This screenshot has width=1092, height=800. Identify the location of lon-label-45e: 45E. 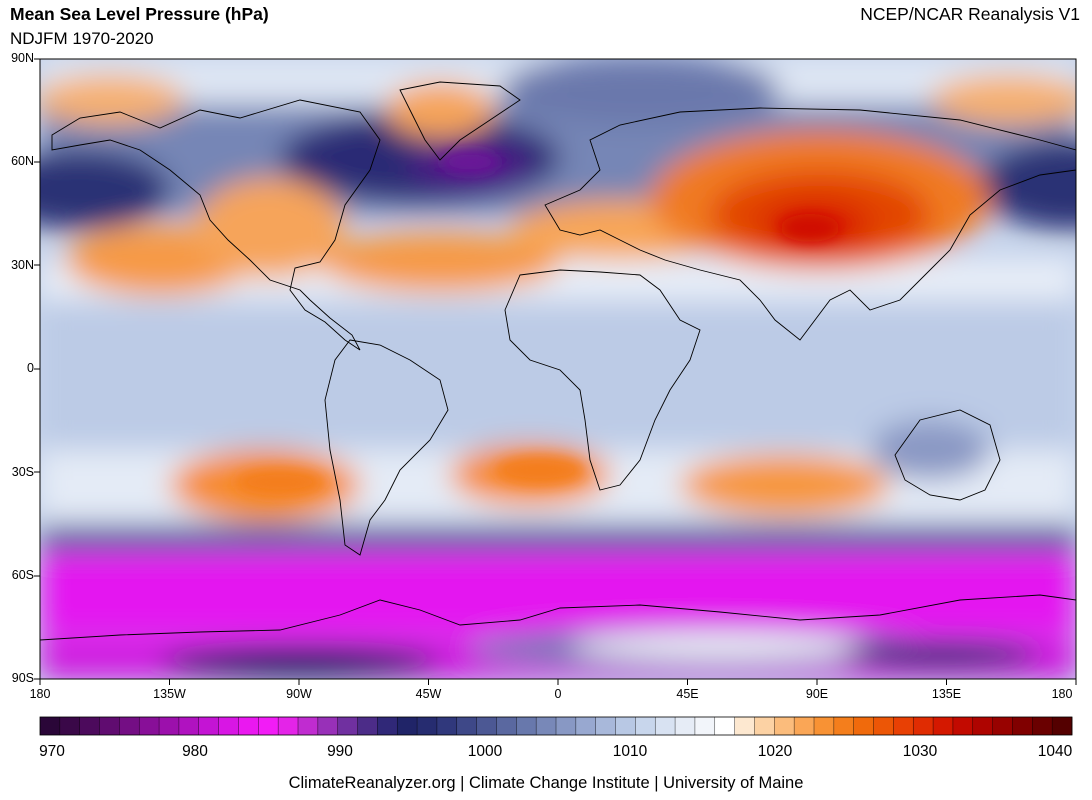
(687, 694).